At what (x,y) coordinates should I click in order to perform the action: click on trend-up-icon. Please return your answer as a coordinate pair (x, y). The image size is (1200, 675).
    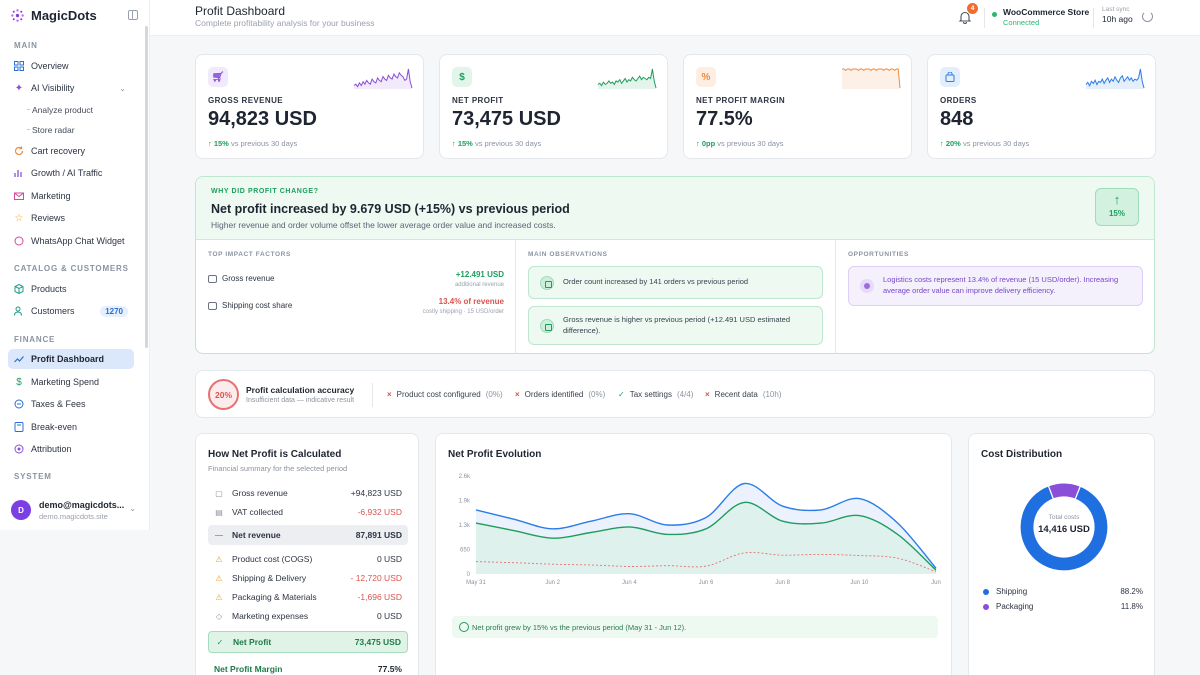
    Looking at the image, I should click on (19, 359).